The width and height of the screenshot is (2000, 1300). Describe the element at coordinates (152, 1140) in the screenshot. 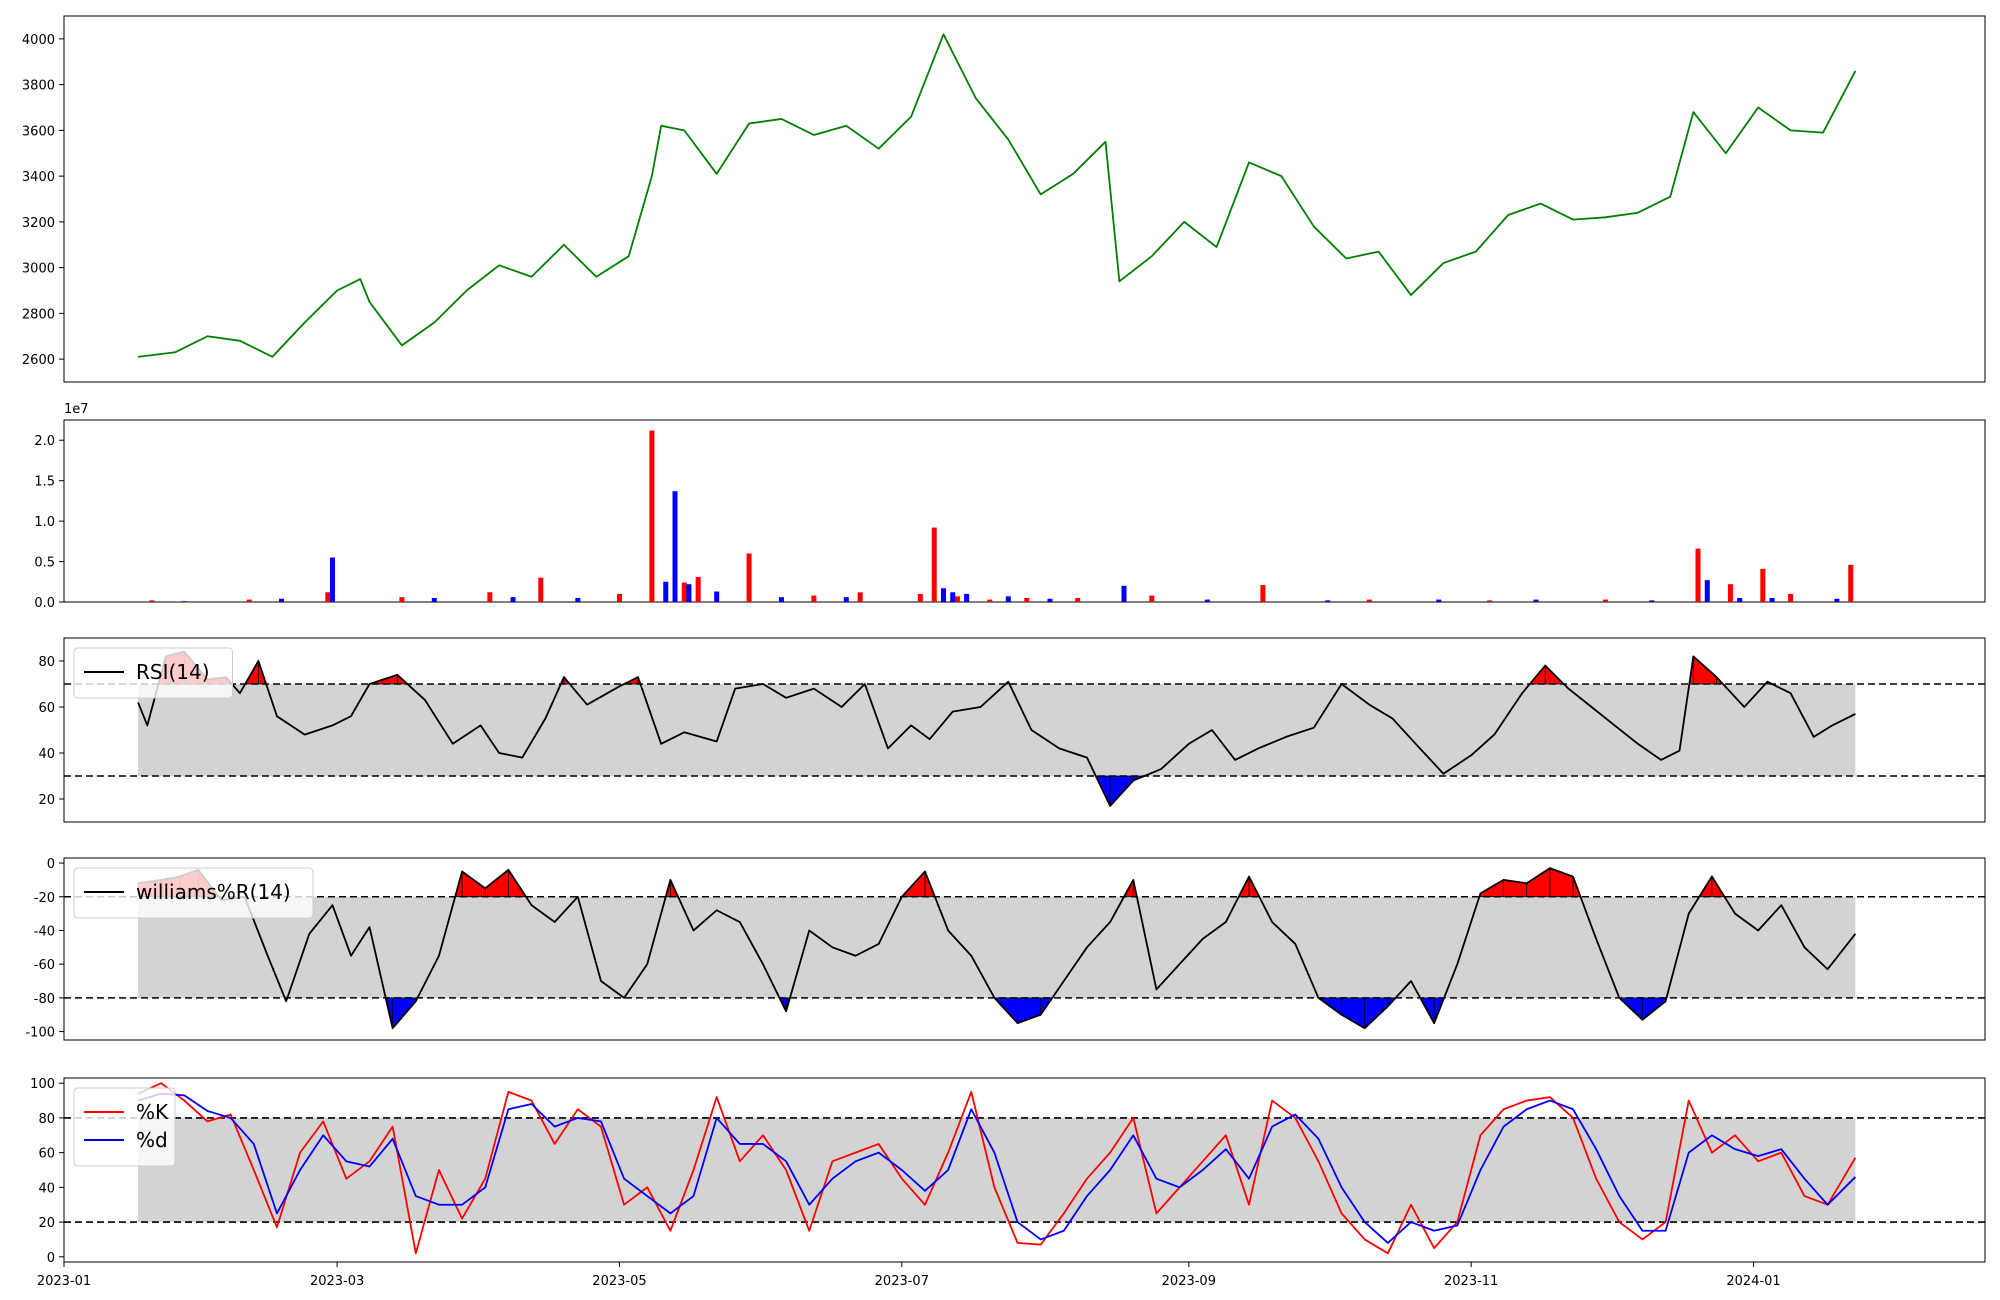

I see `legend-label: %d` at that location.